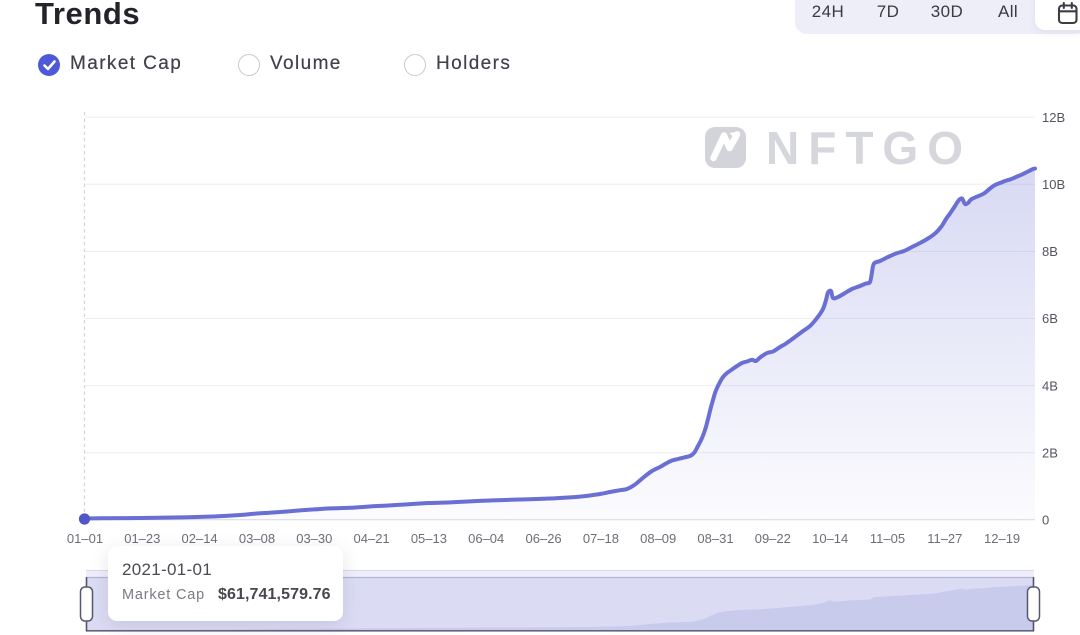 This screenshot has height=635, width=1080. I want to click on svg-text: 08–31, so click(715, 538).